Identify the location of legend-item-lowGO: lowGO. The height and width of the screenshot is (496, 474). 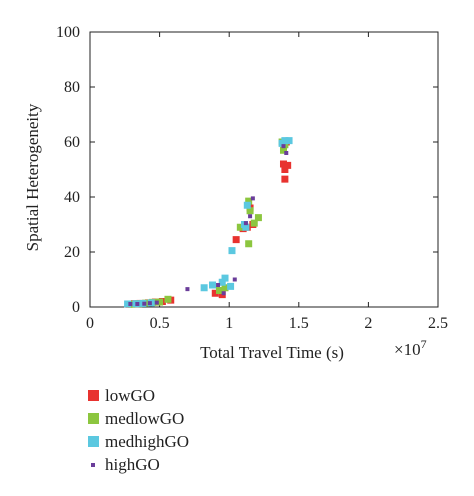
(138, 395).